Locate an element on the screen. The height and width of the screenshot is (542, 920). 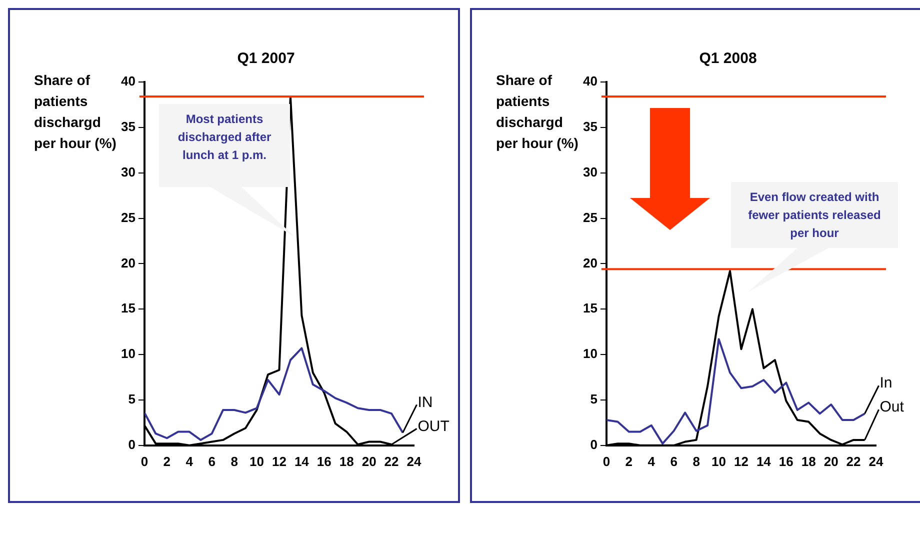
annotation: Even flow created with fewer patients released per hour is located at coordinates (814, 215).